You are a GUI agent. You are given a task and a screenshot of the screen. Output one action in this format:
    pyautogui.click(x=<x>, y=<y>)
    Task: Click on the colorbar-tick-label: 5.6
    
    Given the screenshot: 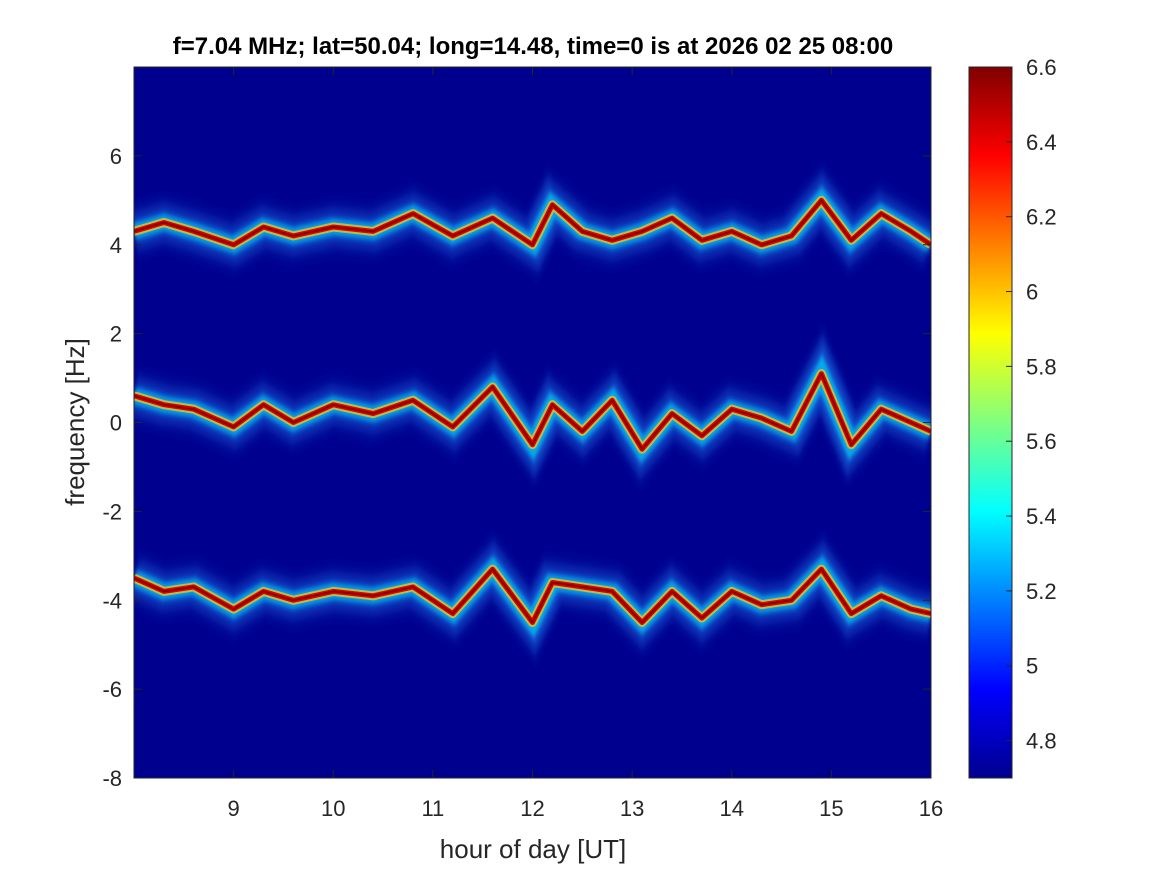 What is the action you would take?
    pyautogui.click(x=1041, y=441)
    